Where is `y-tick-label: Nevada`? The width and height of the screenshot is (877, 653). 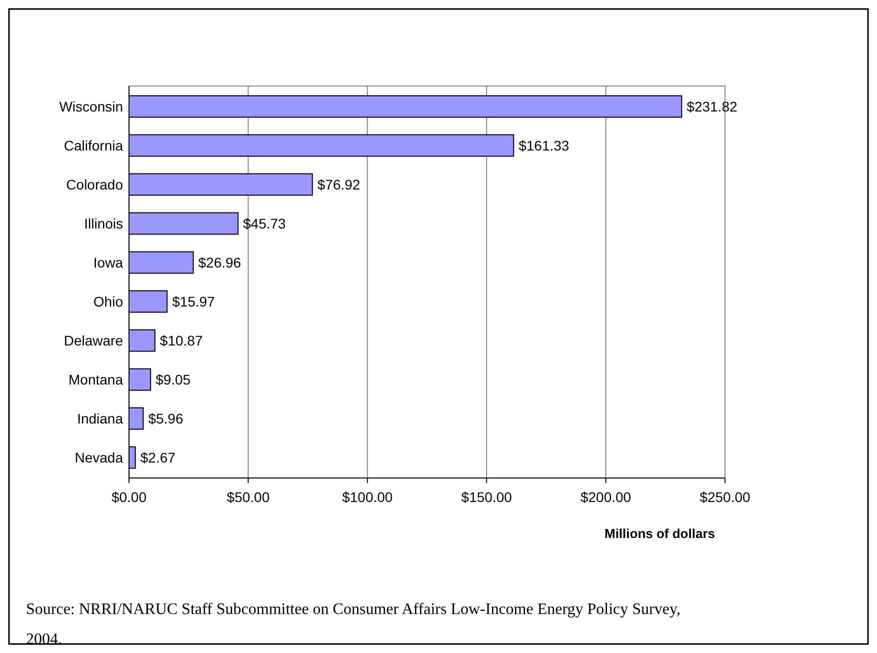
y-tick-label: Nevada is located at coordinates (99, 457).